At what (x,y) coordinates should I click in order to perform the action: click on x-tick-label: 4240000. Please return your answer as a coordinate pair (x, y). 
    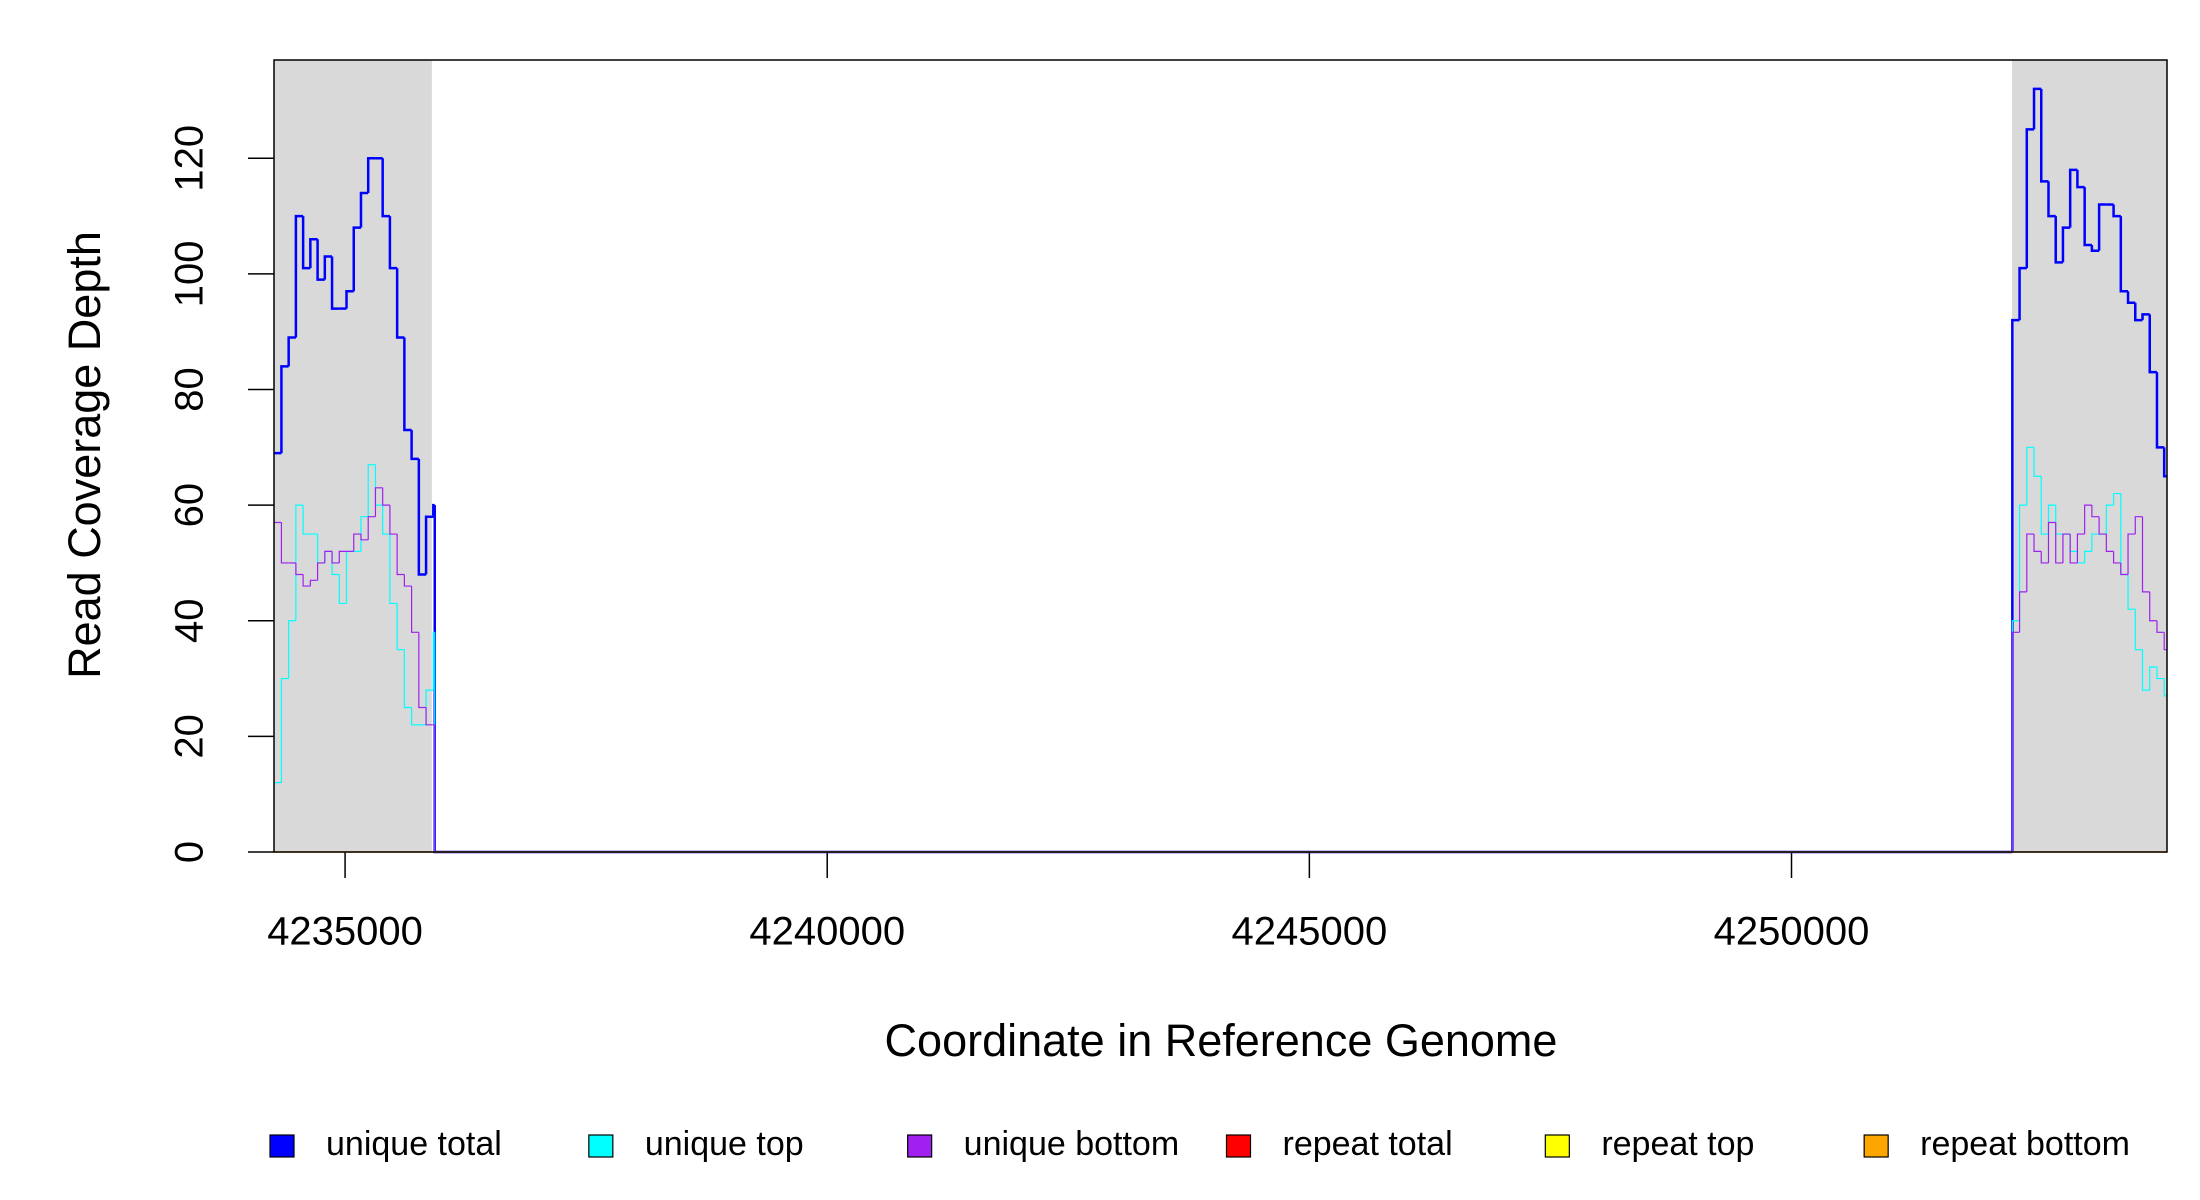
    Looking at the image, I should click on (827, 932).